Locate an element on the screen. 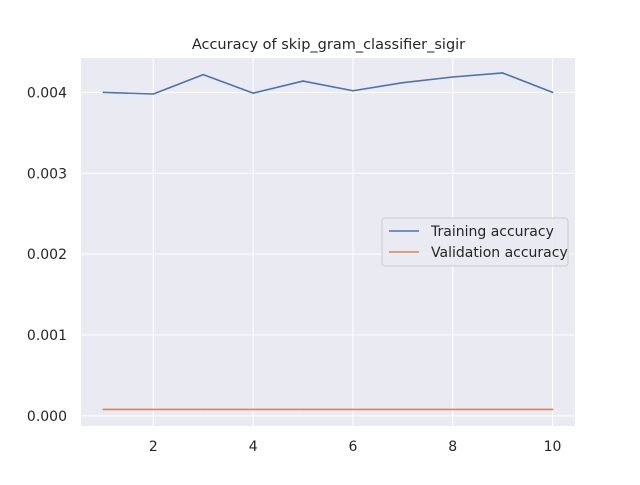  y-tick-label: 0.002 is located at coordinates (47, 255).